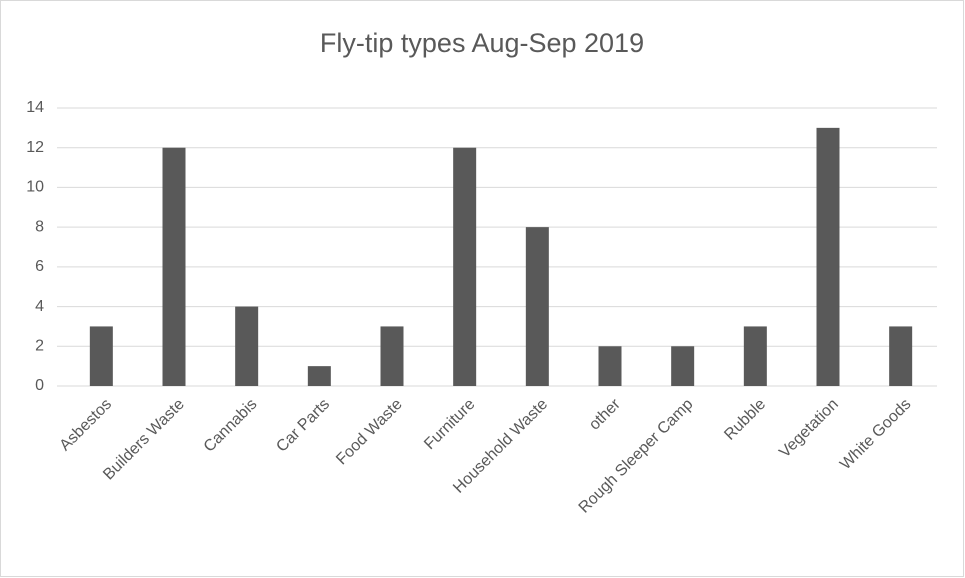 The height and width of the screenshot is (578, 965). I want to click on y-tick-label: 8, so click(39, 226).